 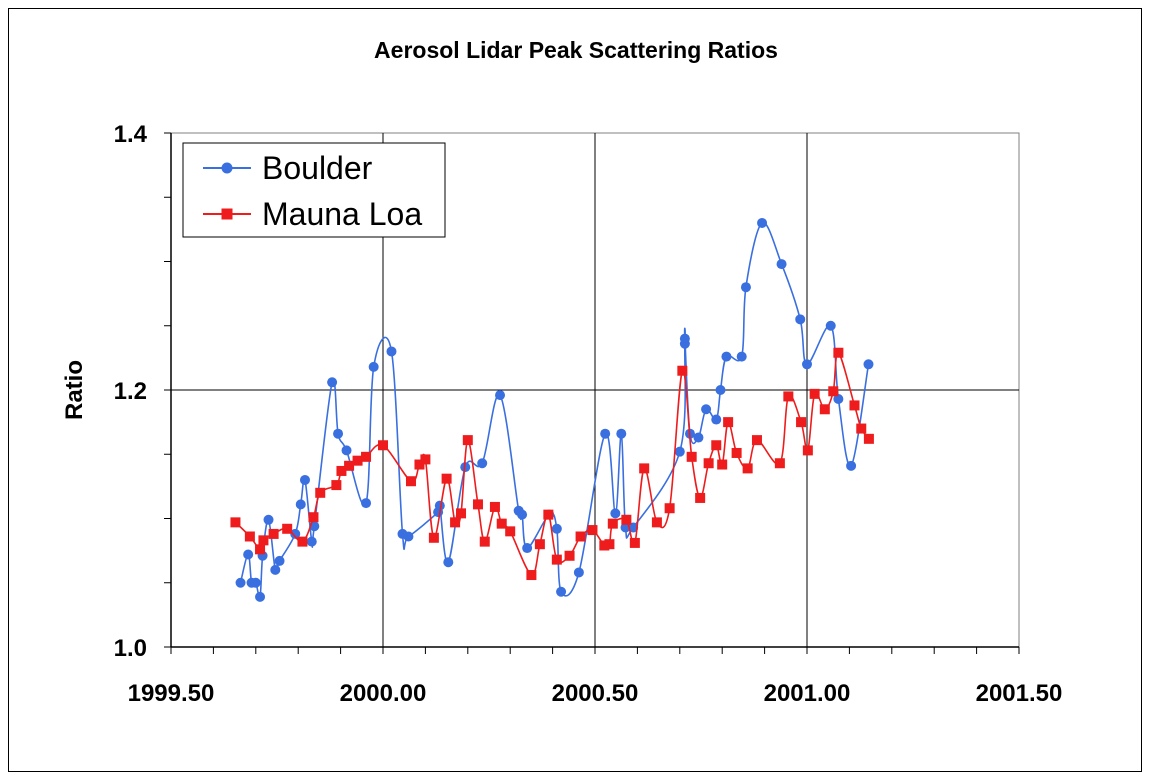 What do you see at coordinates (74, 390) in the screenshot?
I see `y-axis-title: Ratio` at bounding box center [74, 390].